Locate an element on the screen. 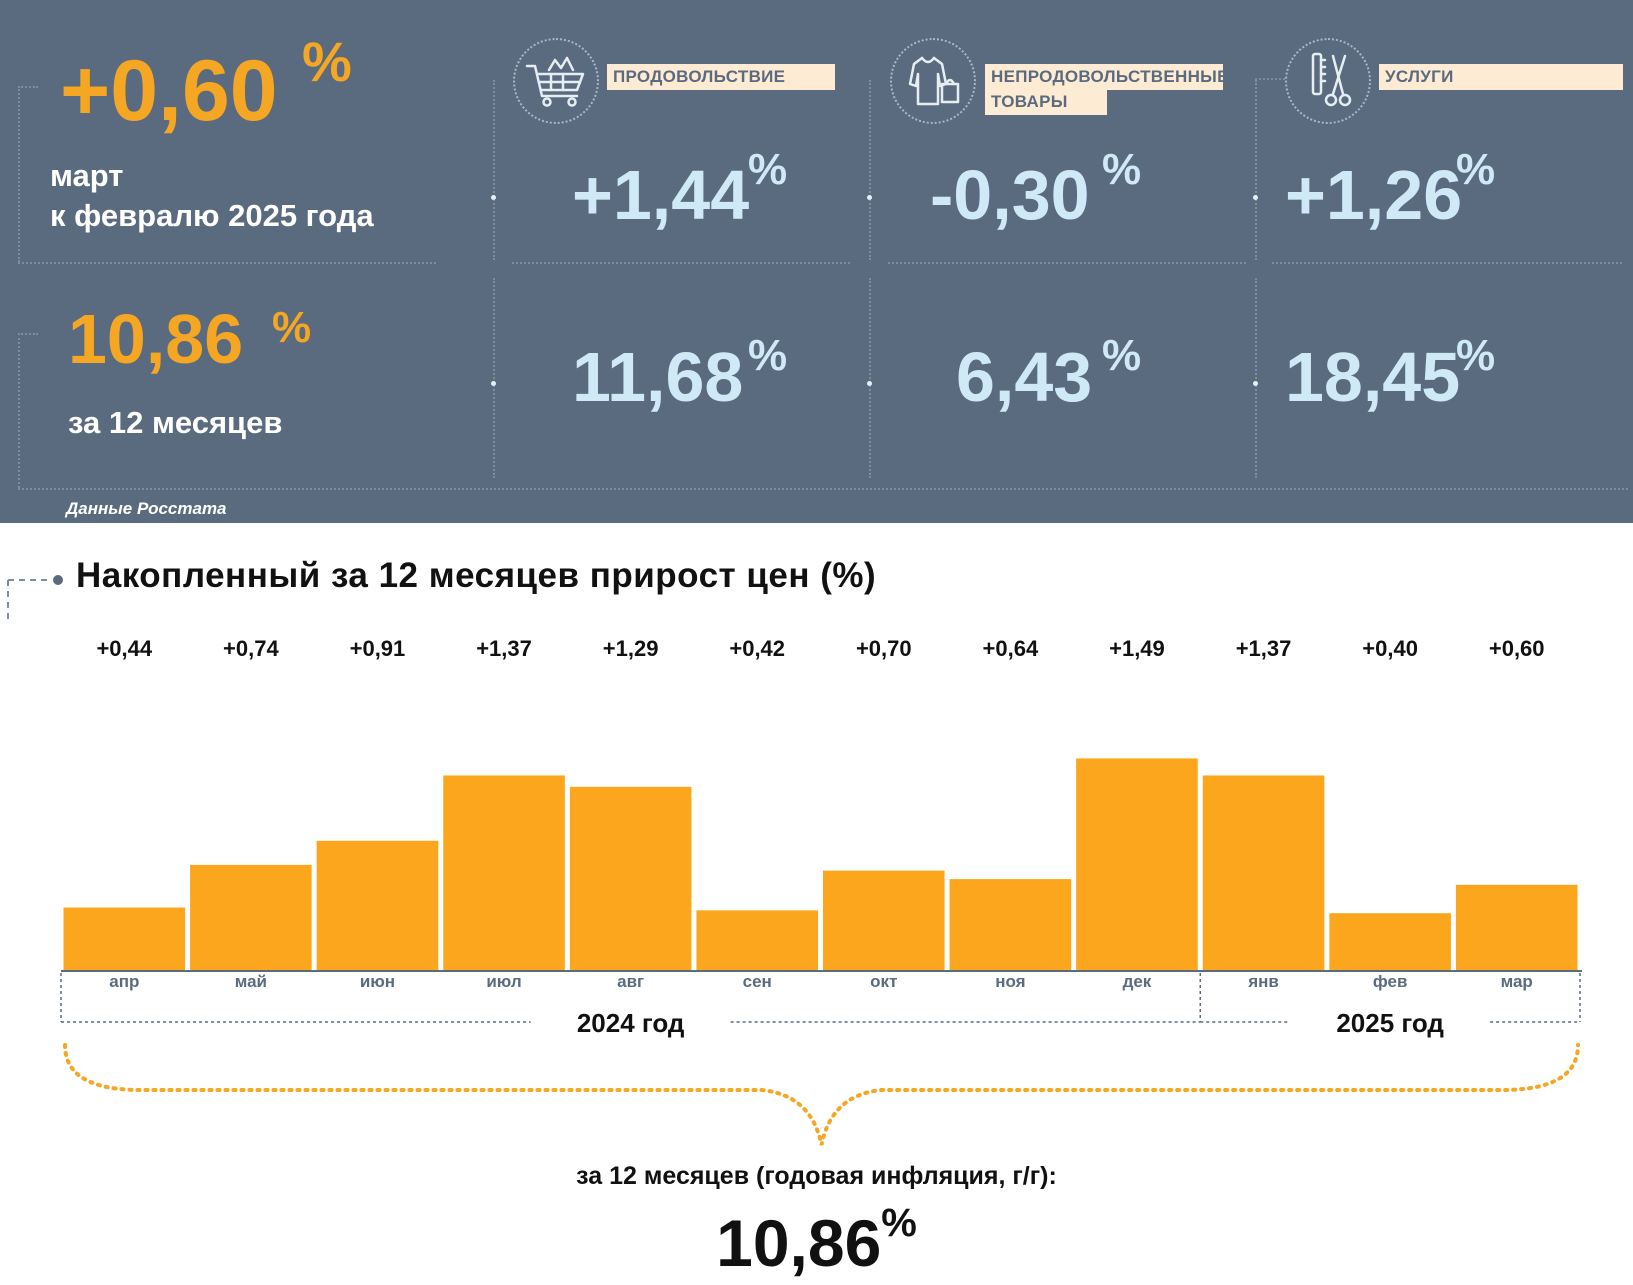 The height and width of the screenshot is (1285, 1633). x-tick-label: янв is located at coordinates (1263, 981).